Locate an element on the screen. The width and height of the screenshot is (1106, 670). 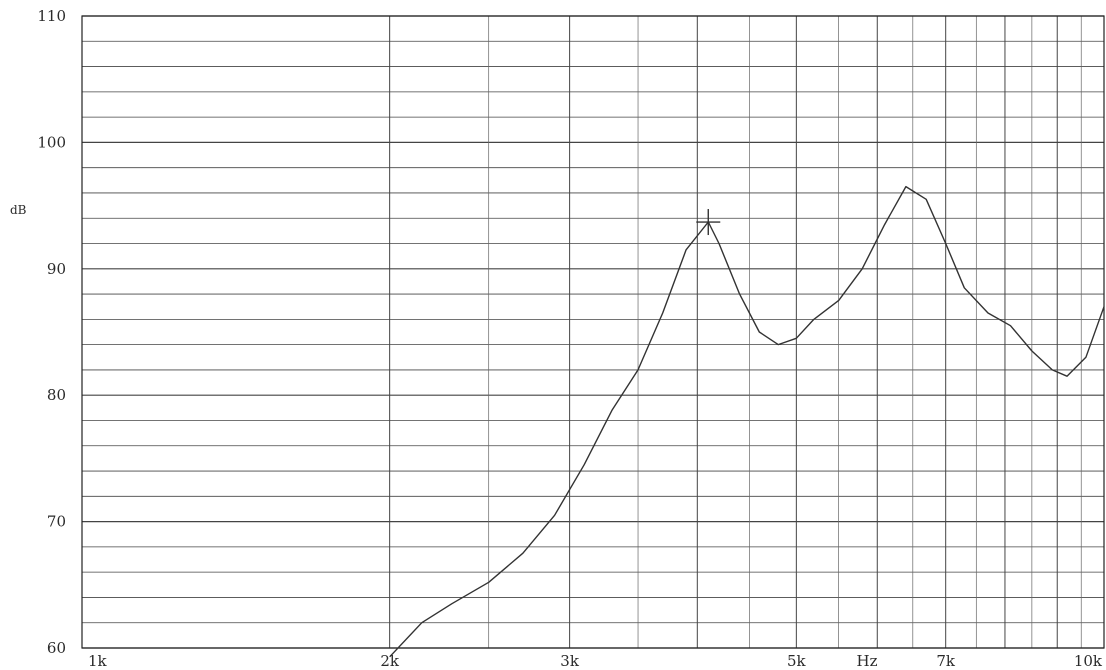
y-tick-label: 100 is located at coordinates (51, 142).